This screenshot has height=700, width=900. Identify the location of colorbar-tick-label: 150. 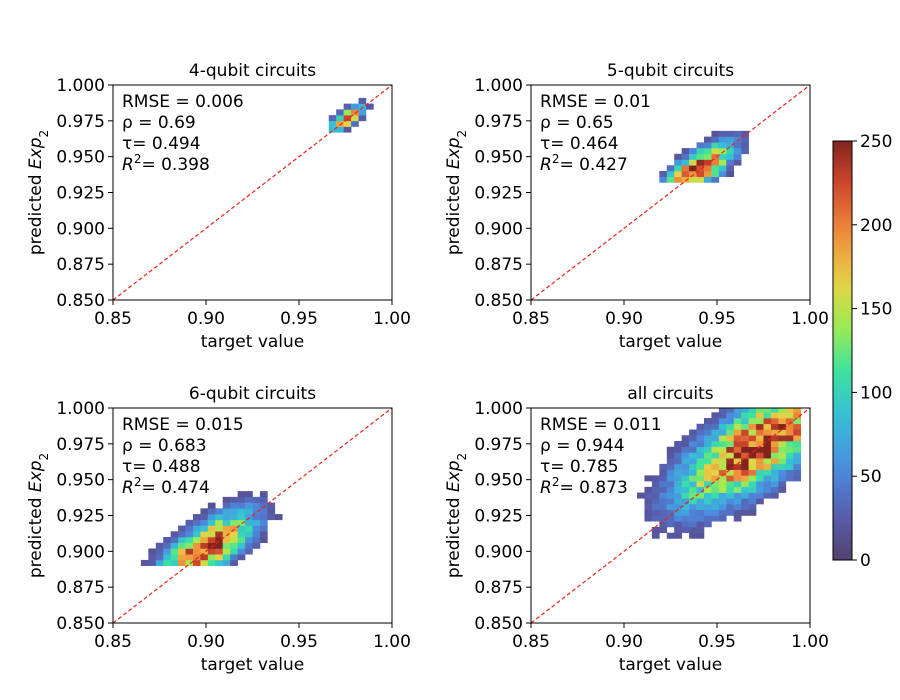
(876, 310).